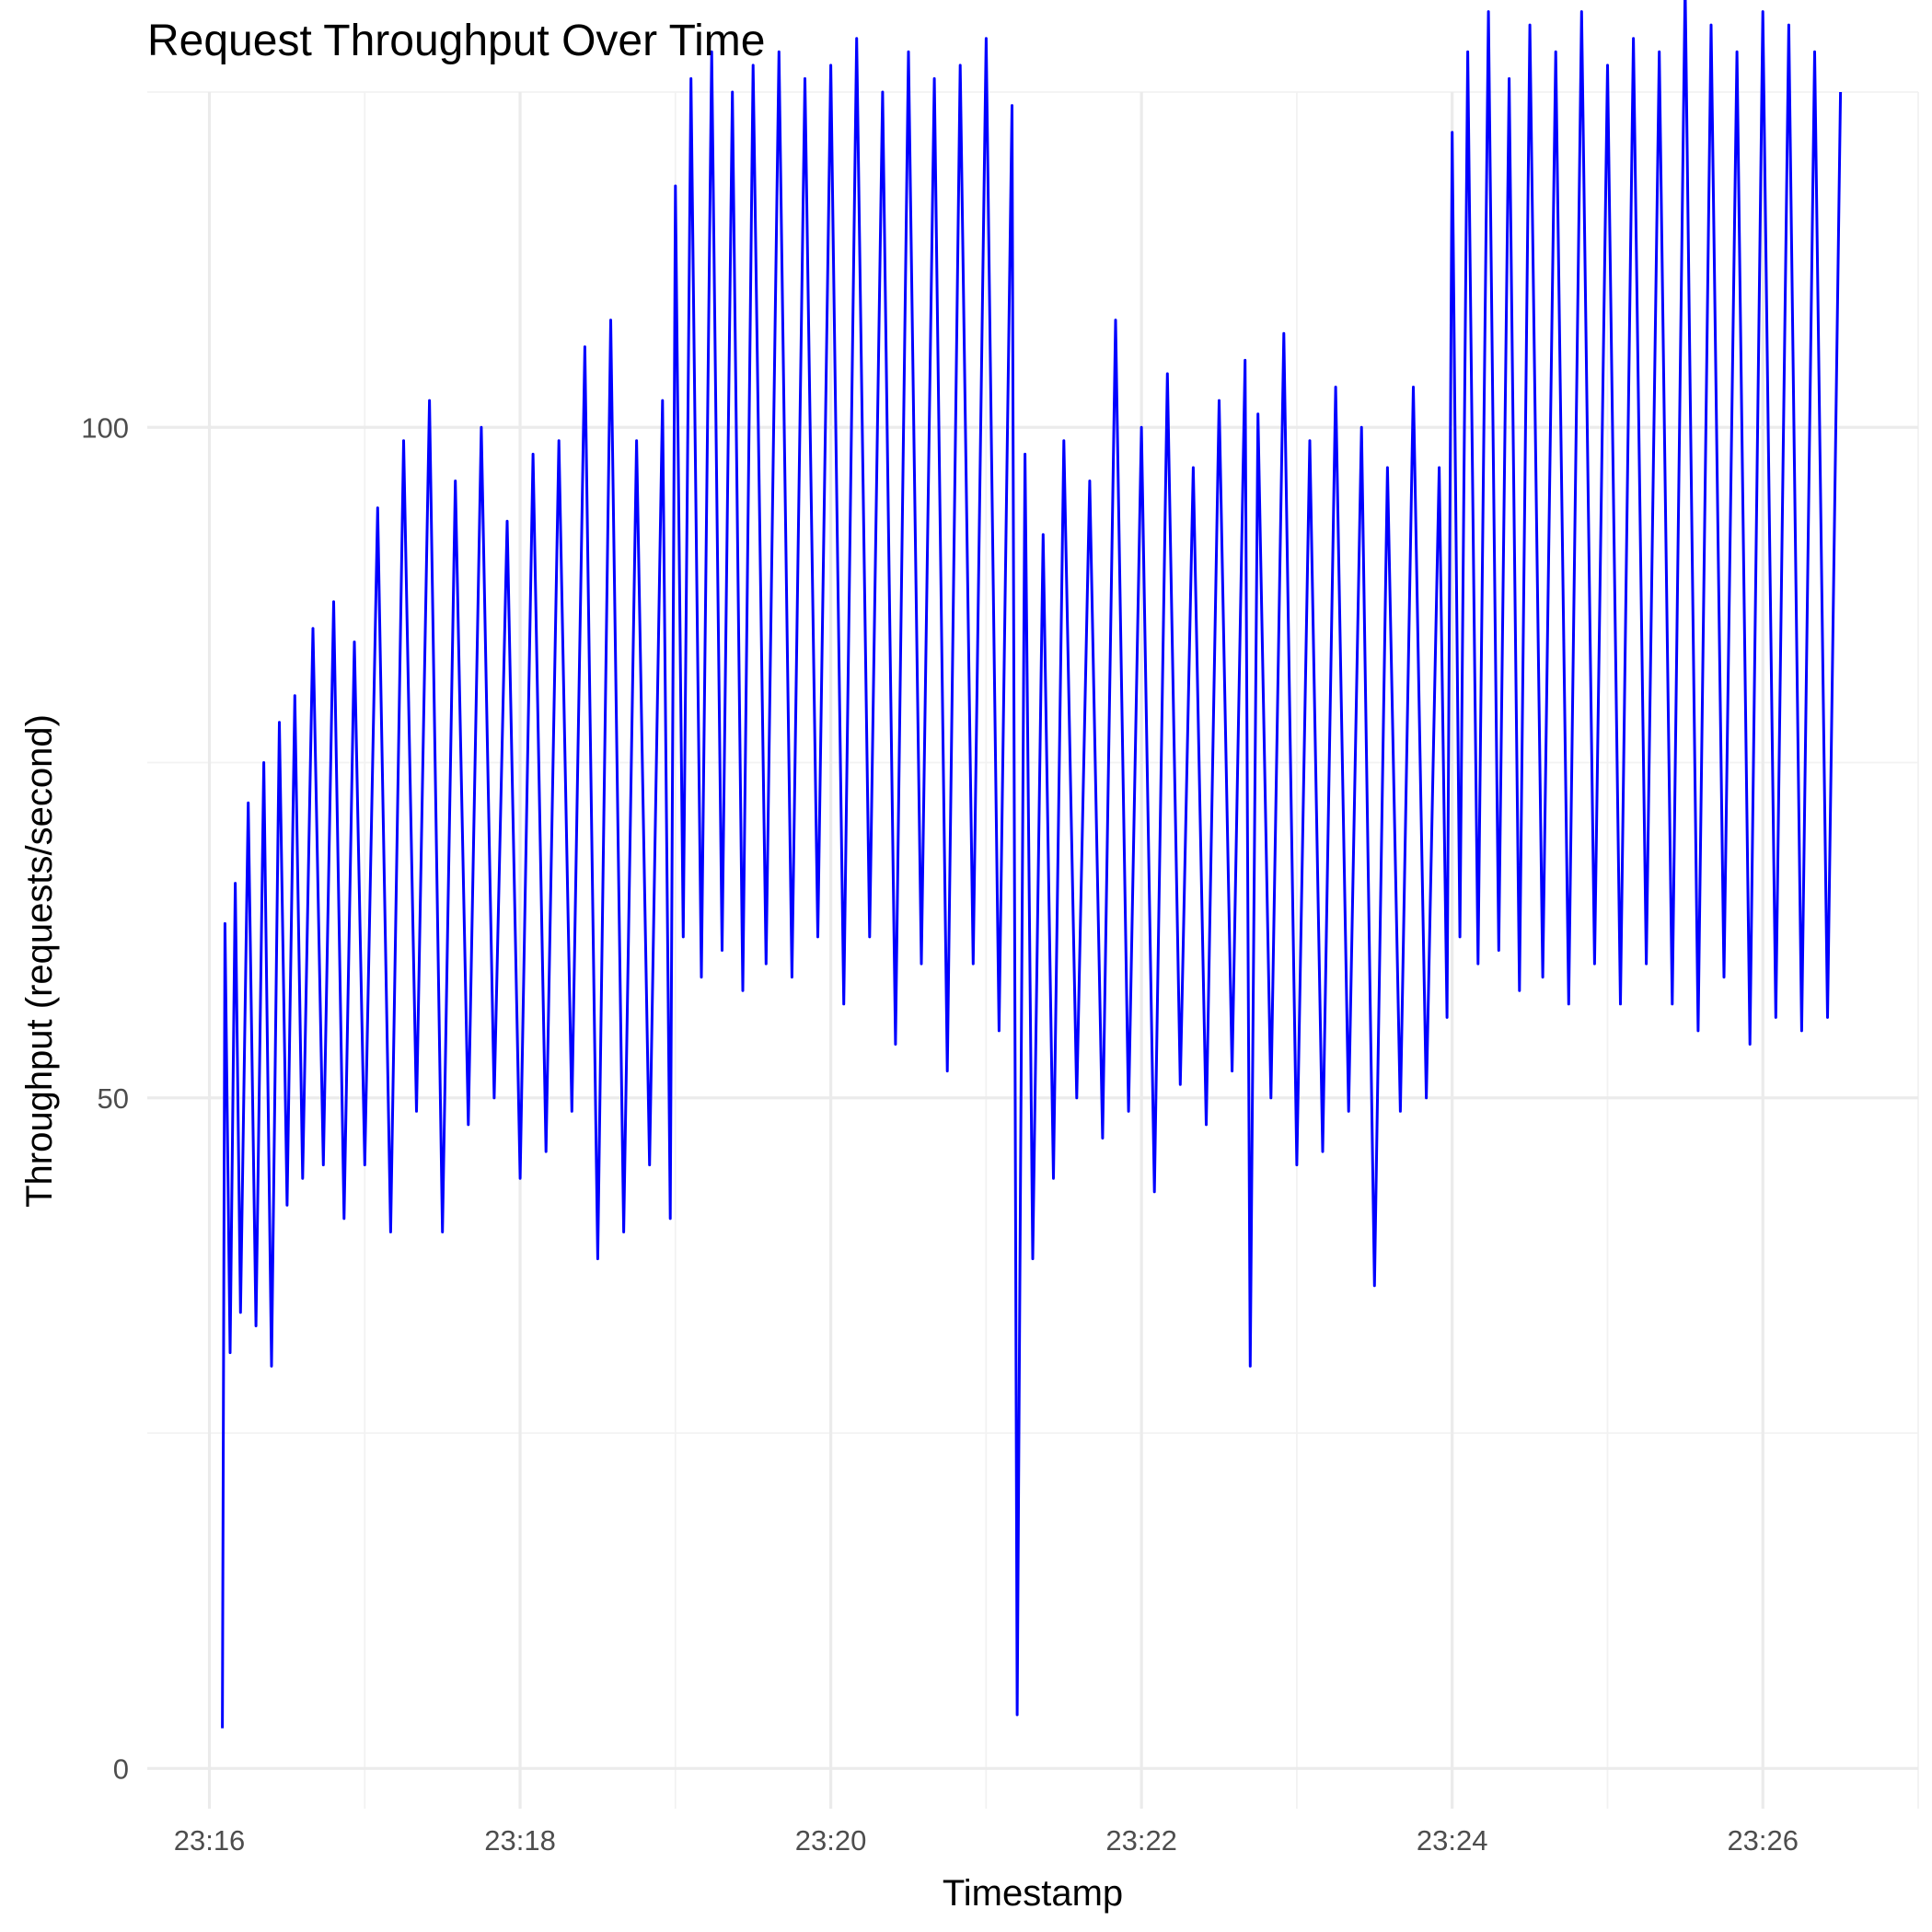  What do you see at coordinates (1141, 1841) in the screenshot?
I see `x-tick-label: 23:22` at bounding box center [1141, 1841].